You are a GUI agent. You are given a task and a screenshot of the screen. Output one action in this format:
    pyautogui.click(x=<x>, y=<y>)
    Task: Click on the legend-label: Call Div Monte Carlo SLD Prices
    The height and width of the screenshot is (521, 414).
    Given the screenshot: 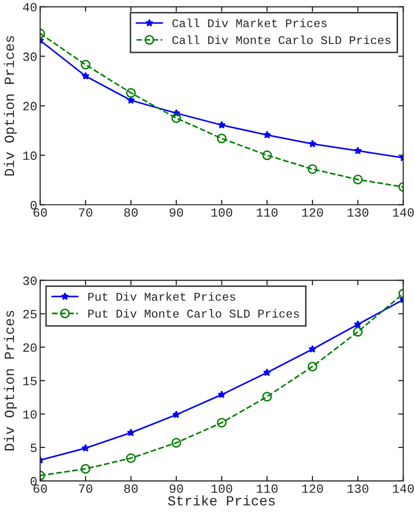 What is the action you would take?
    pyautogui.click(x=281, y=39)
    